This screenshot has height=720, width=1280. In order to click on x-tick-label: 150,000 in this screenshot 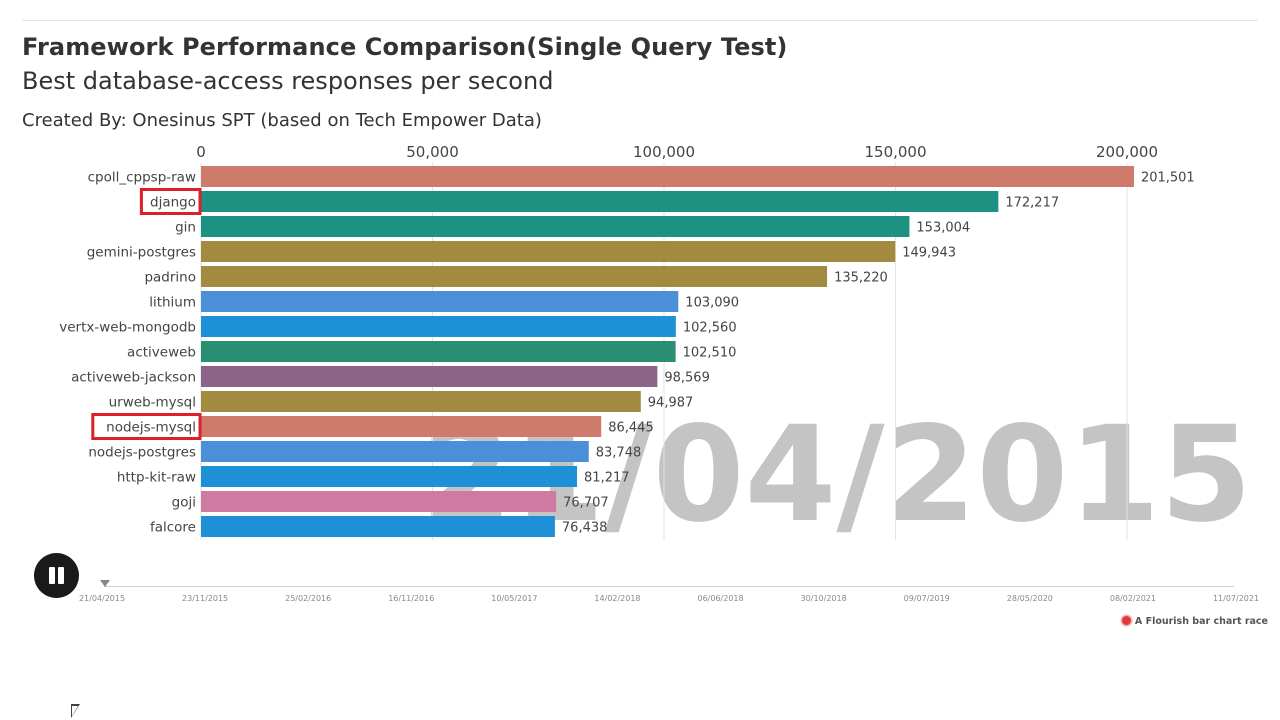, I will do `click(895, 152)`.